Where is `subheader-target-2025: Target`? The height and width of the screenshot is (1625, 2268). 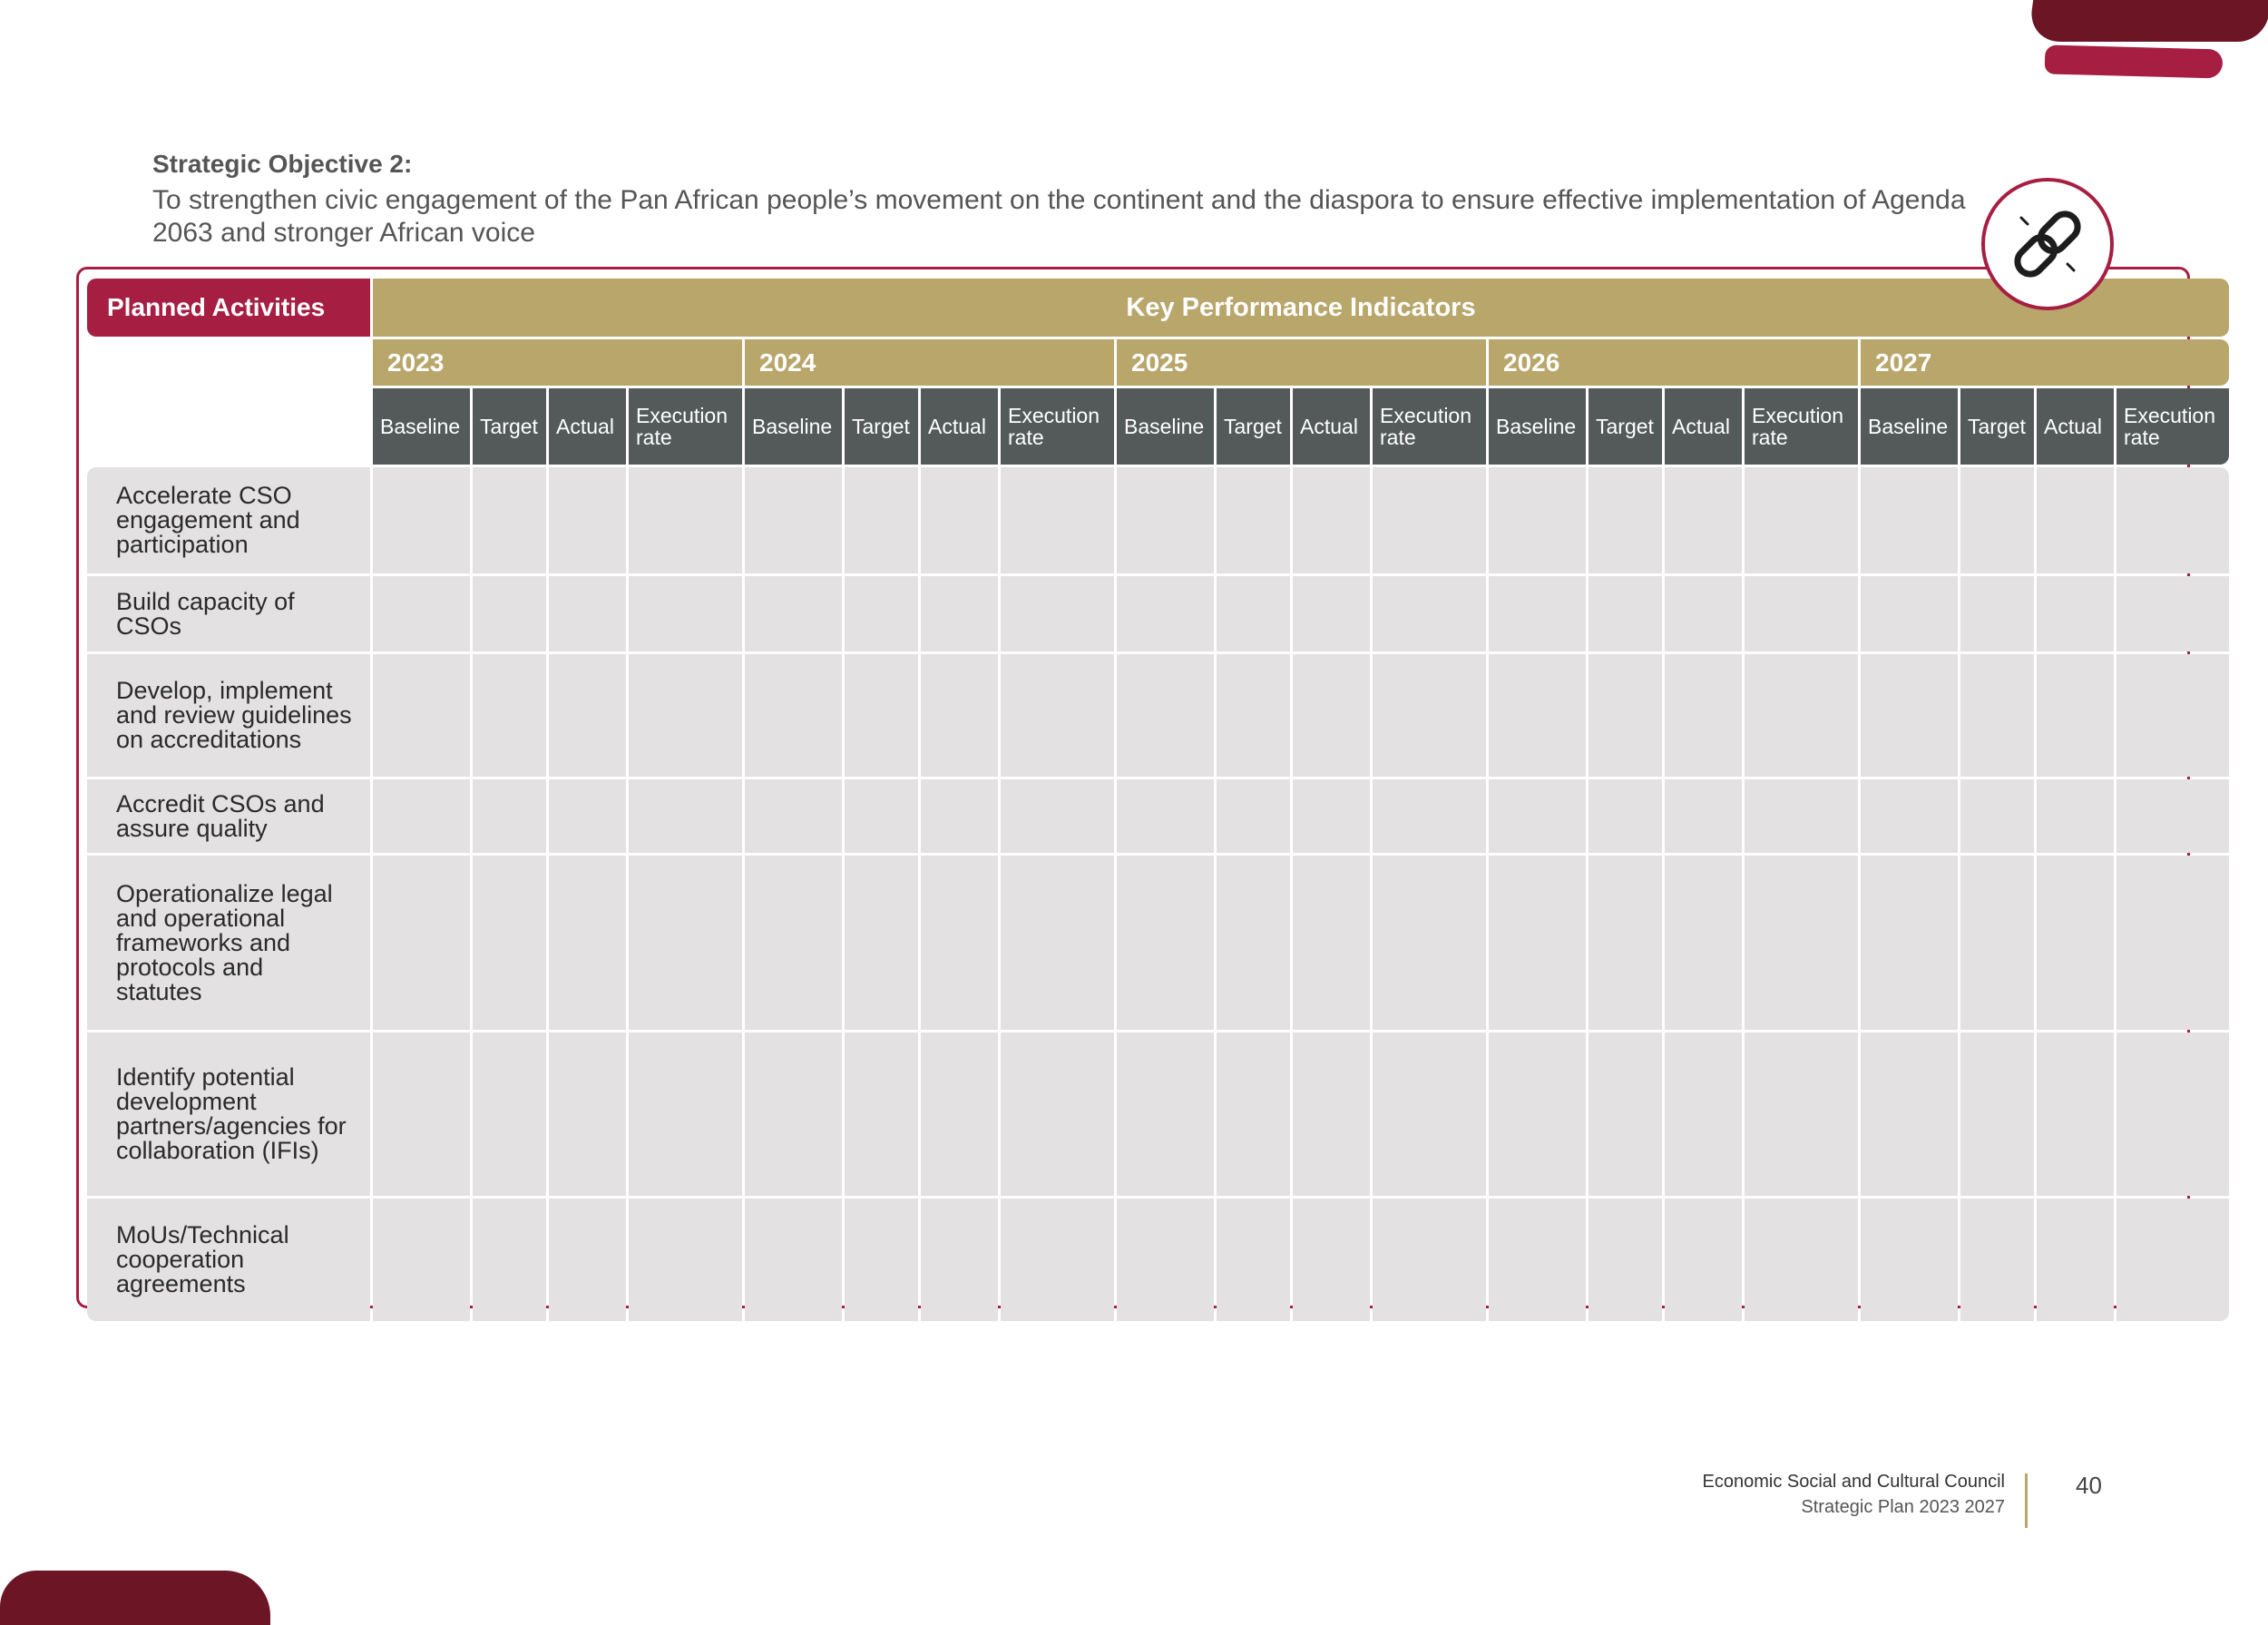
subheader-target-2025: Target is located at coordinates (1254, 427).